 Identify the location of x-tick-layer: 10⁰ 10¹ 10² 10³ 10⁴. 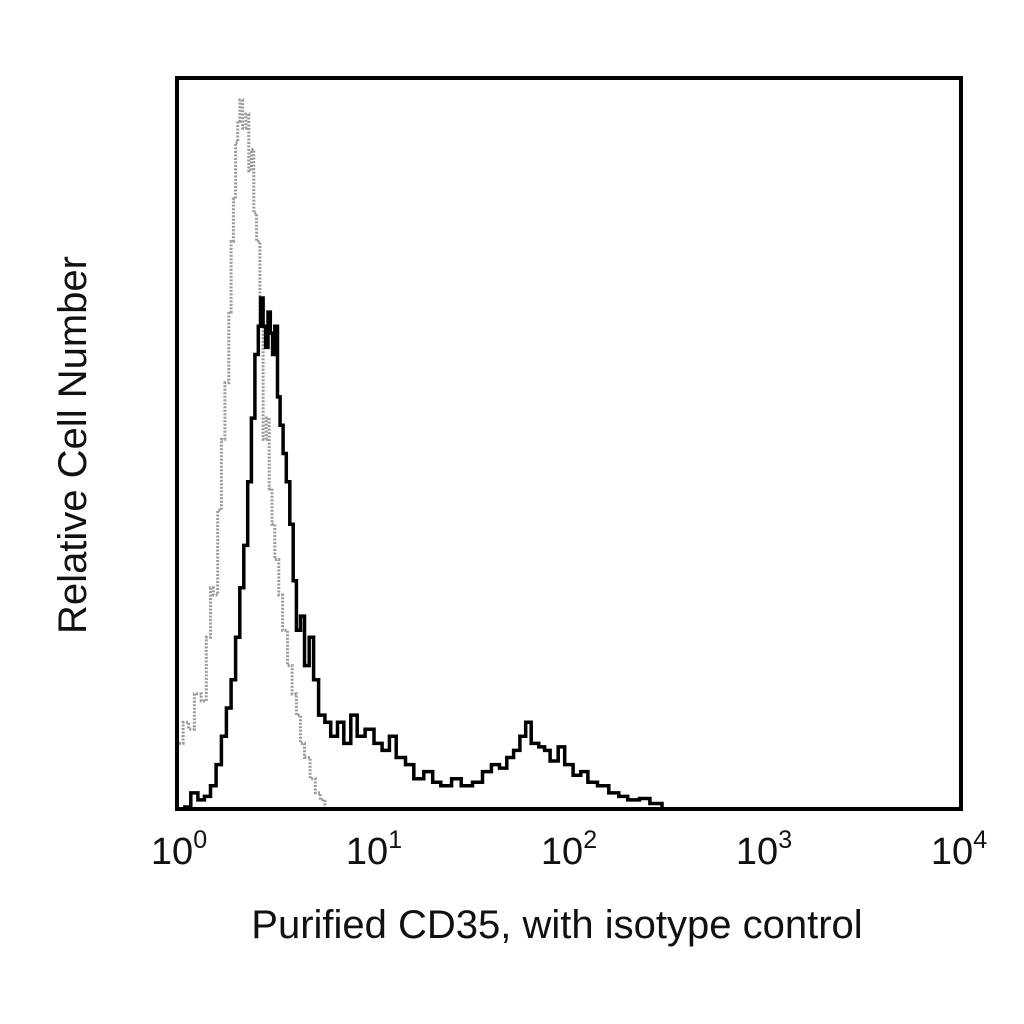
(569, 849).